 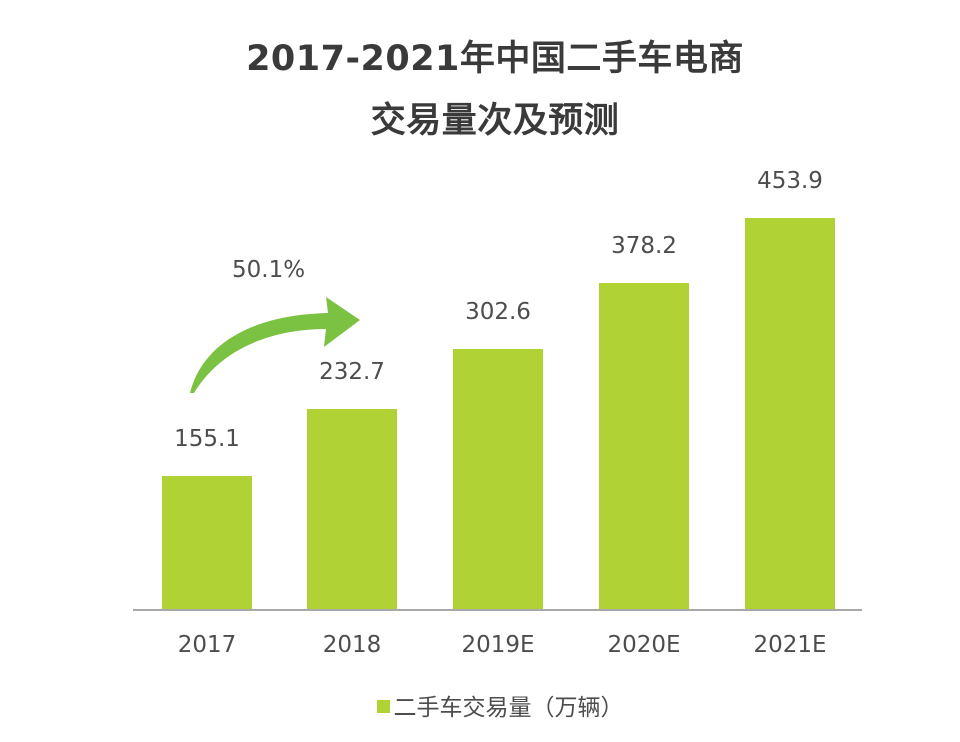 What do you see at coordinates (644, 645) in the screenshot?
I see `x-axis-tick-label: 2020E` at bounding box center [644, 645].